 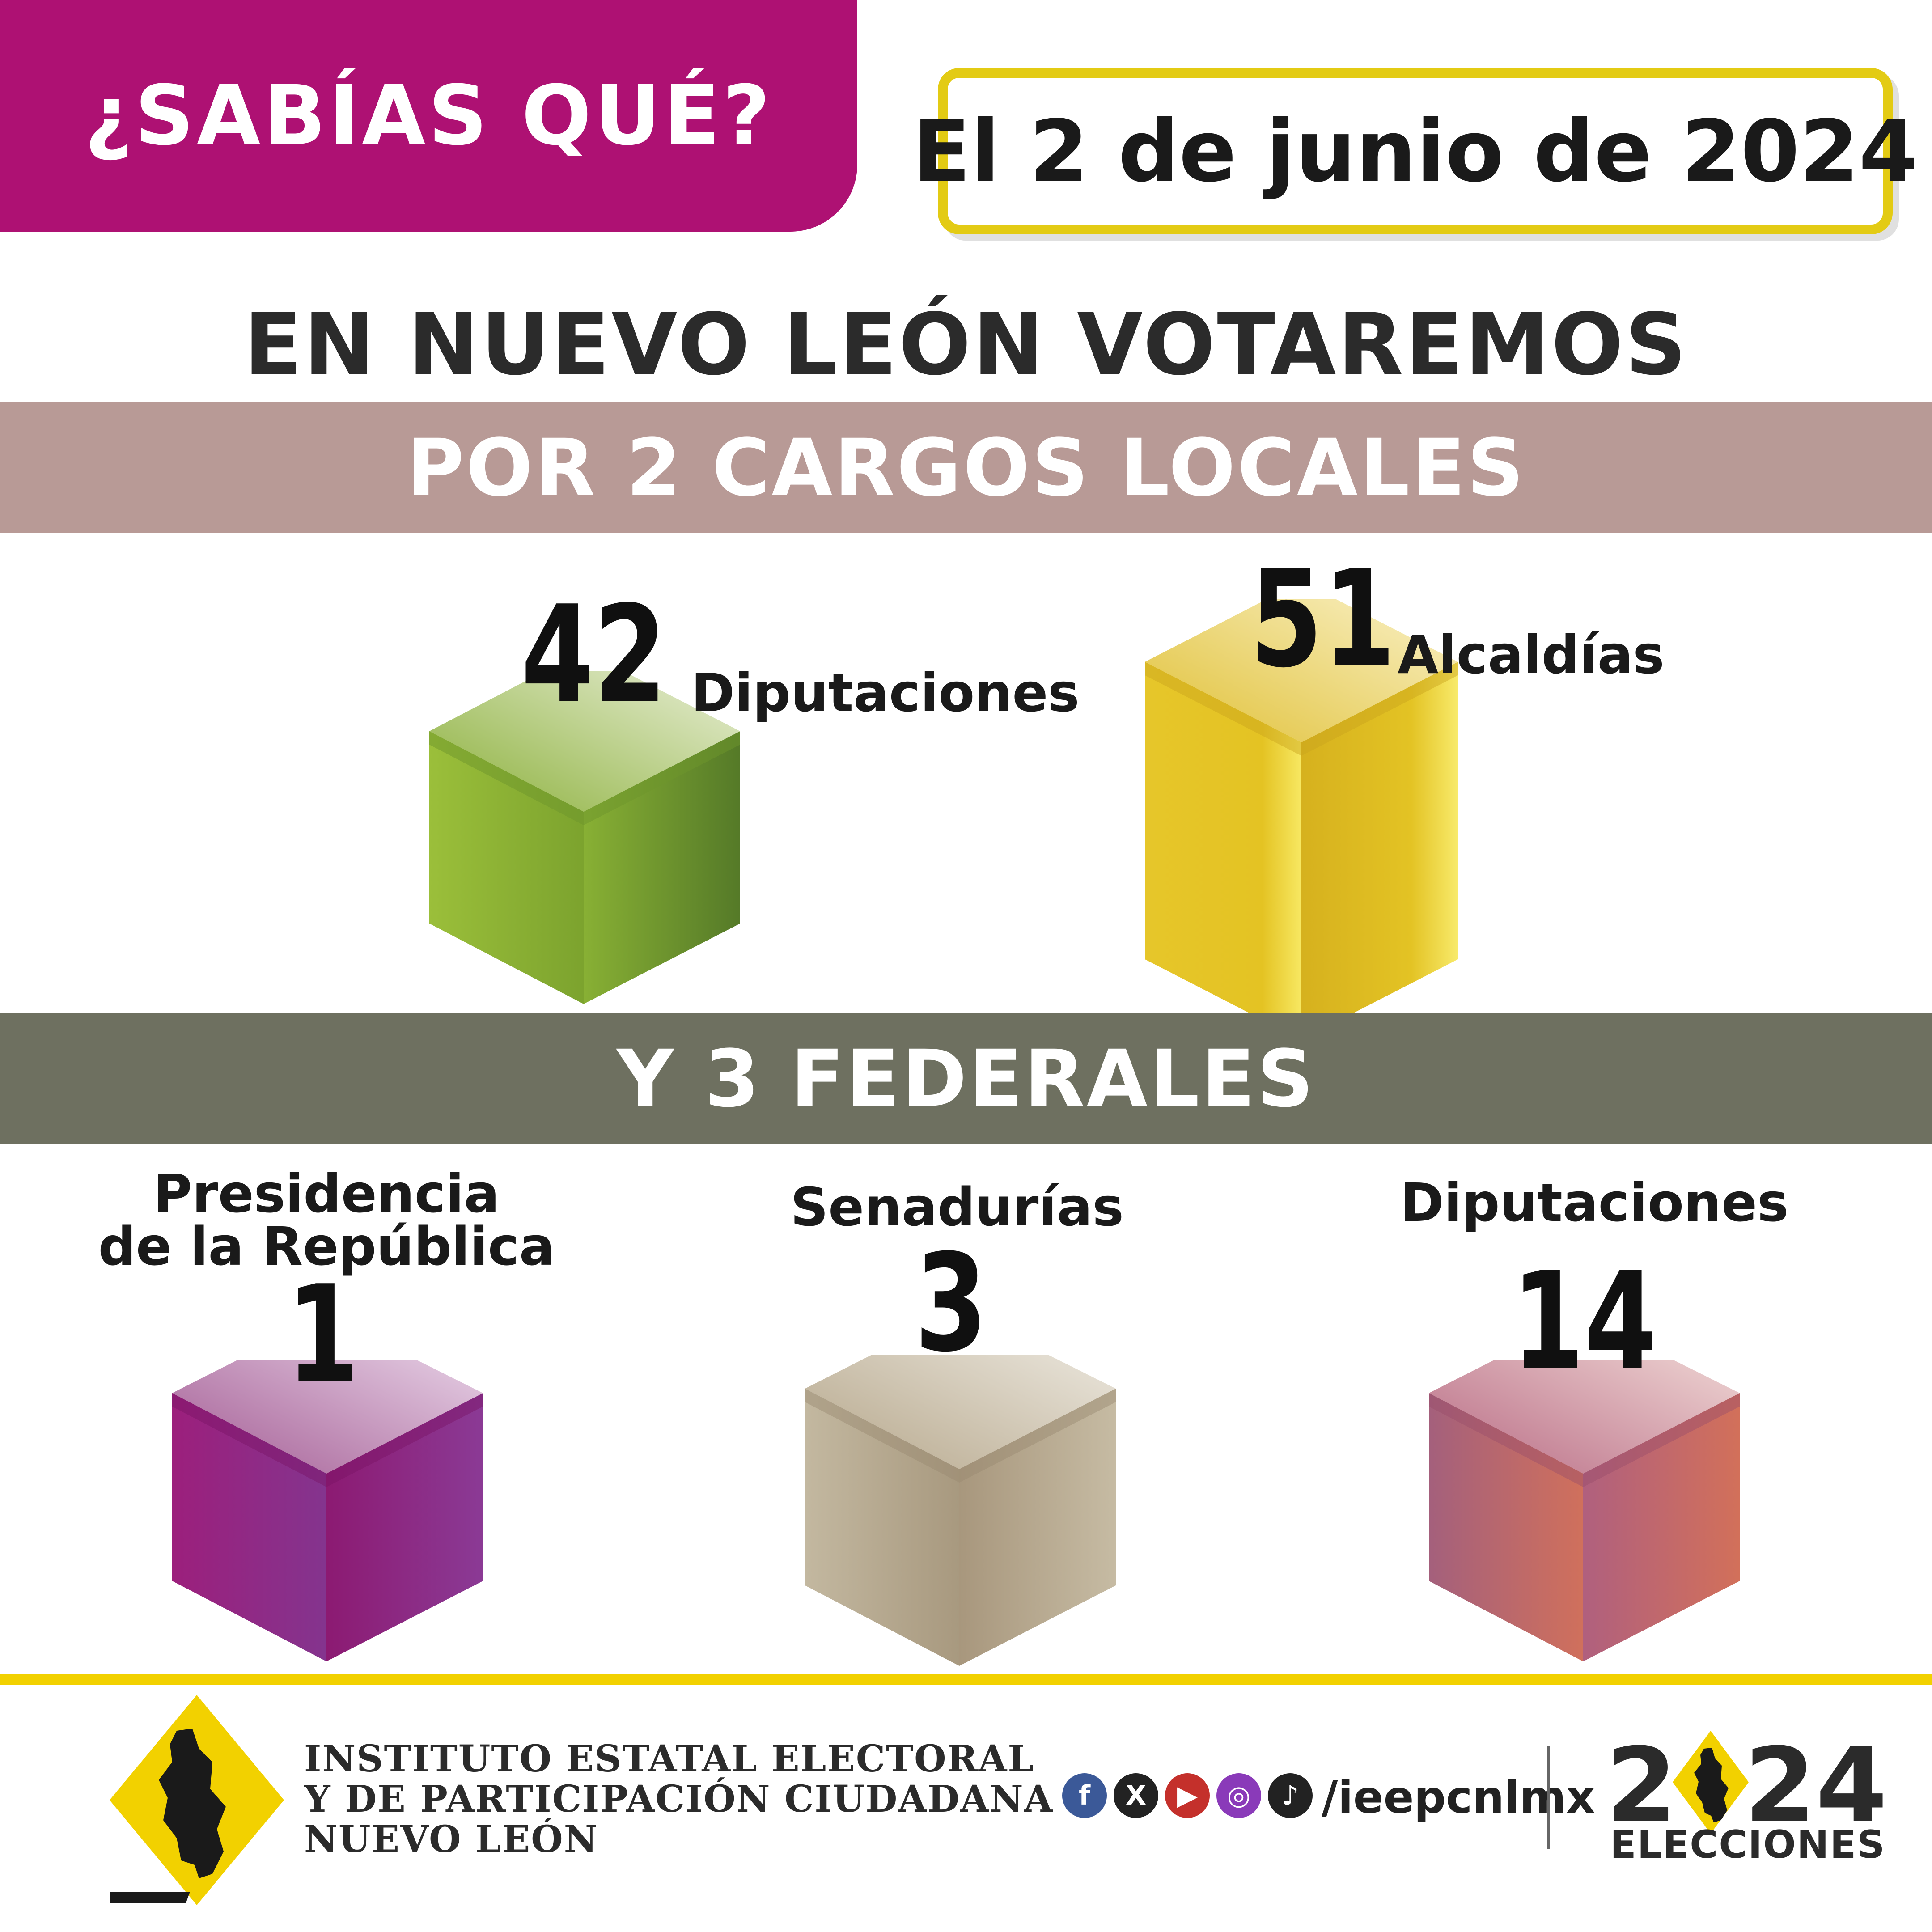 I want to click on footer-divider-line, so click(x=966, y=1679).